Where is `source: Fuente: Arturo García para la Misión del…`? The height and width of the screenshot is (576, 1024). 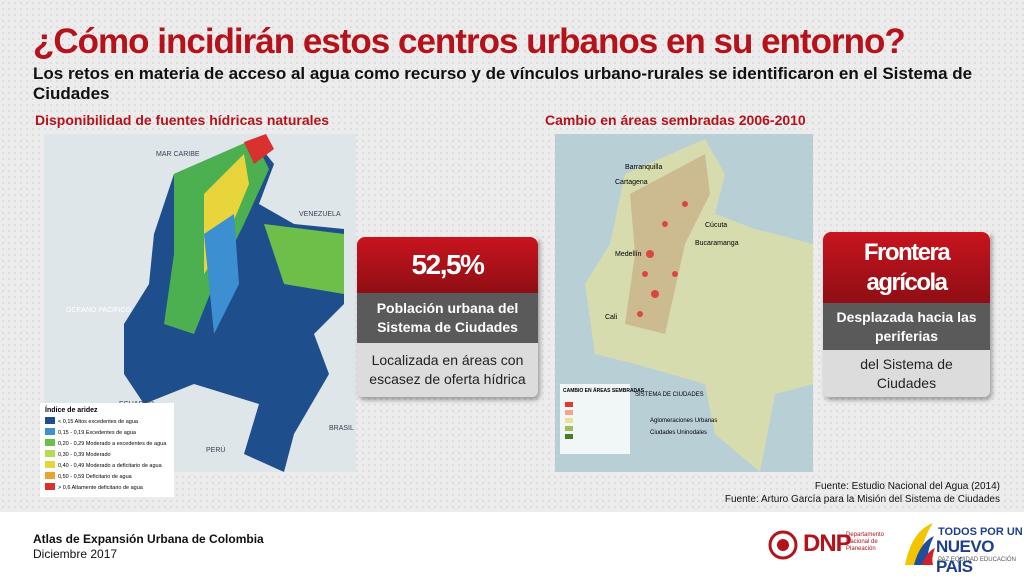 source: Fuente: Arturo García para la Misión del… is located at coordinates (862, 499).